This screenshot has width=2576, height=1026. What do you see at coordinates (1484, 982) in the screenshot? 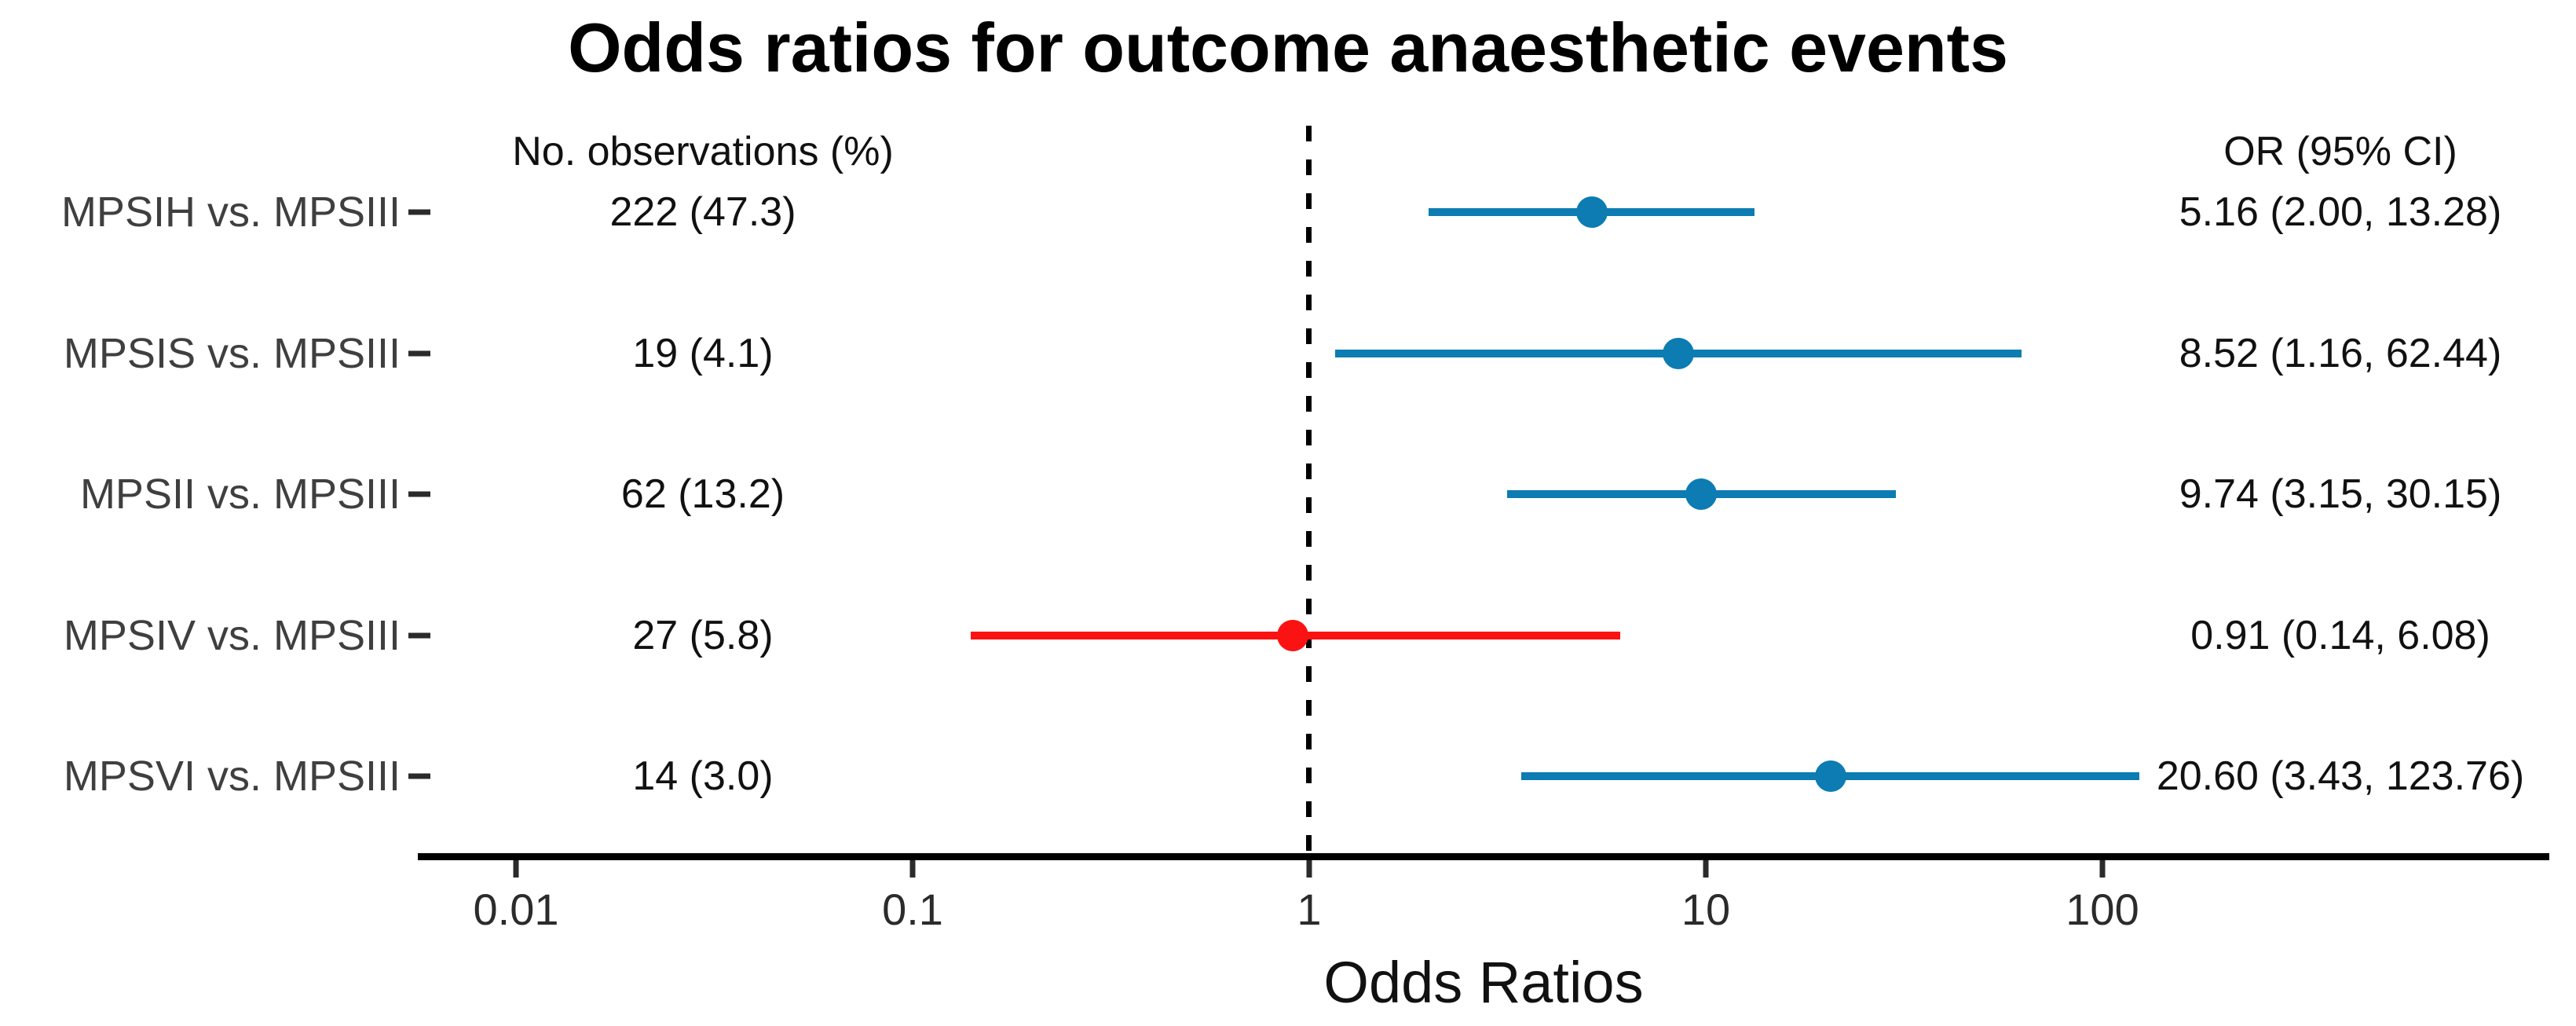
I see `x-axis-title: Odds Ratios` at bounding box center [1484, 982].